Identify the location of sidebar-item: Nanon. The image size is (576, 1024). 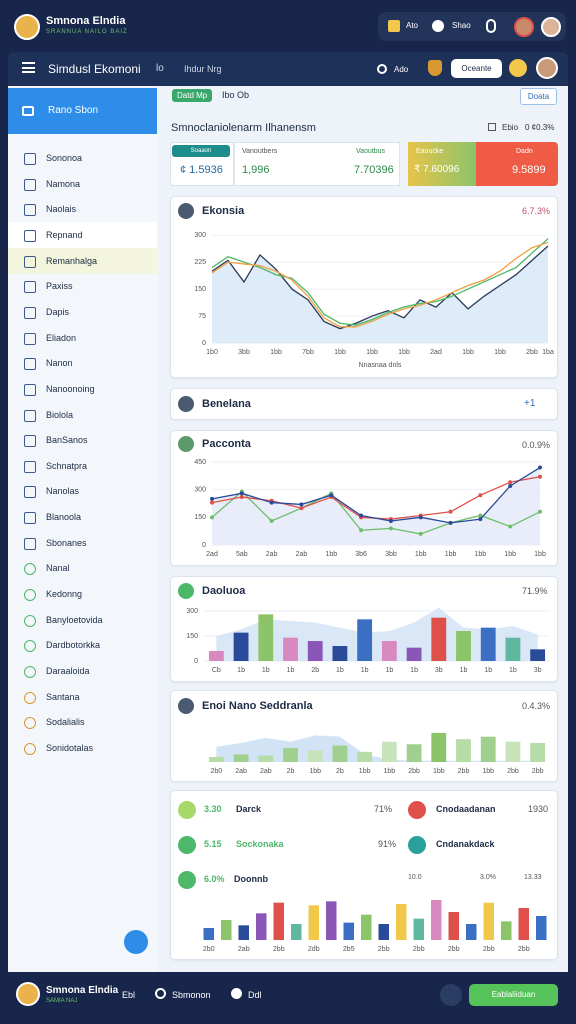
(82, 363).